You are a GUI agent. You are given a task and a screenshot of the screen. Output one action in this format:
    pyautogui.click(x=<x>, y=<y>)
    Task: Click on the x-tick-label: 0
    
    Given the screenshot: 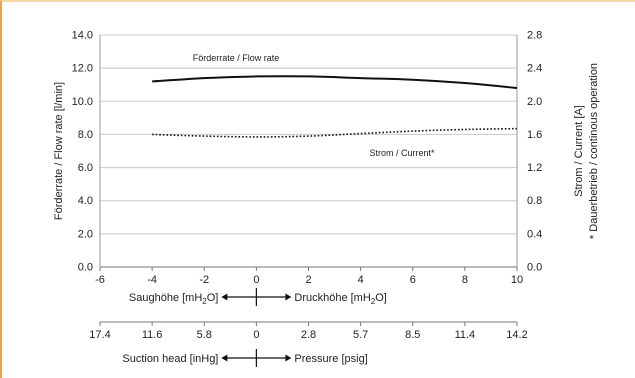 What is the action you would take?
    pyautogui.click(x=256, y=280)
    